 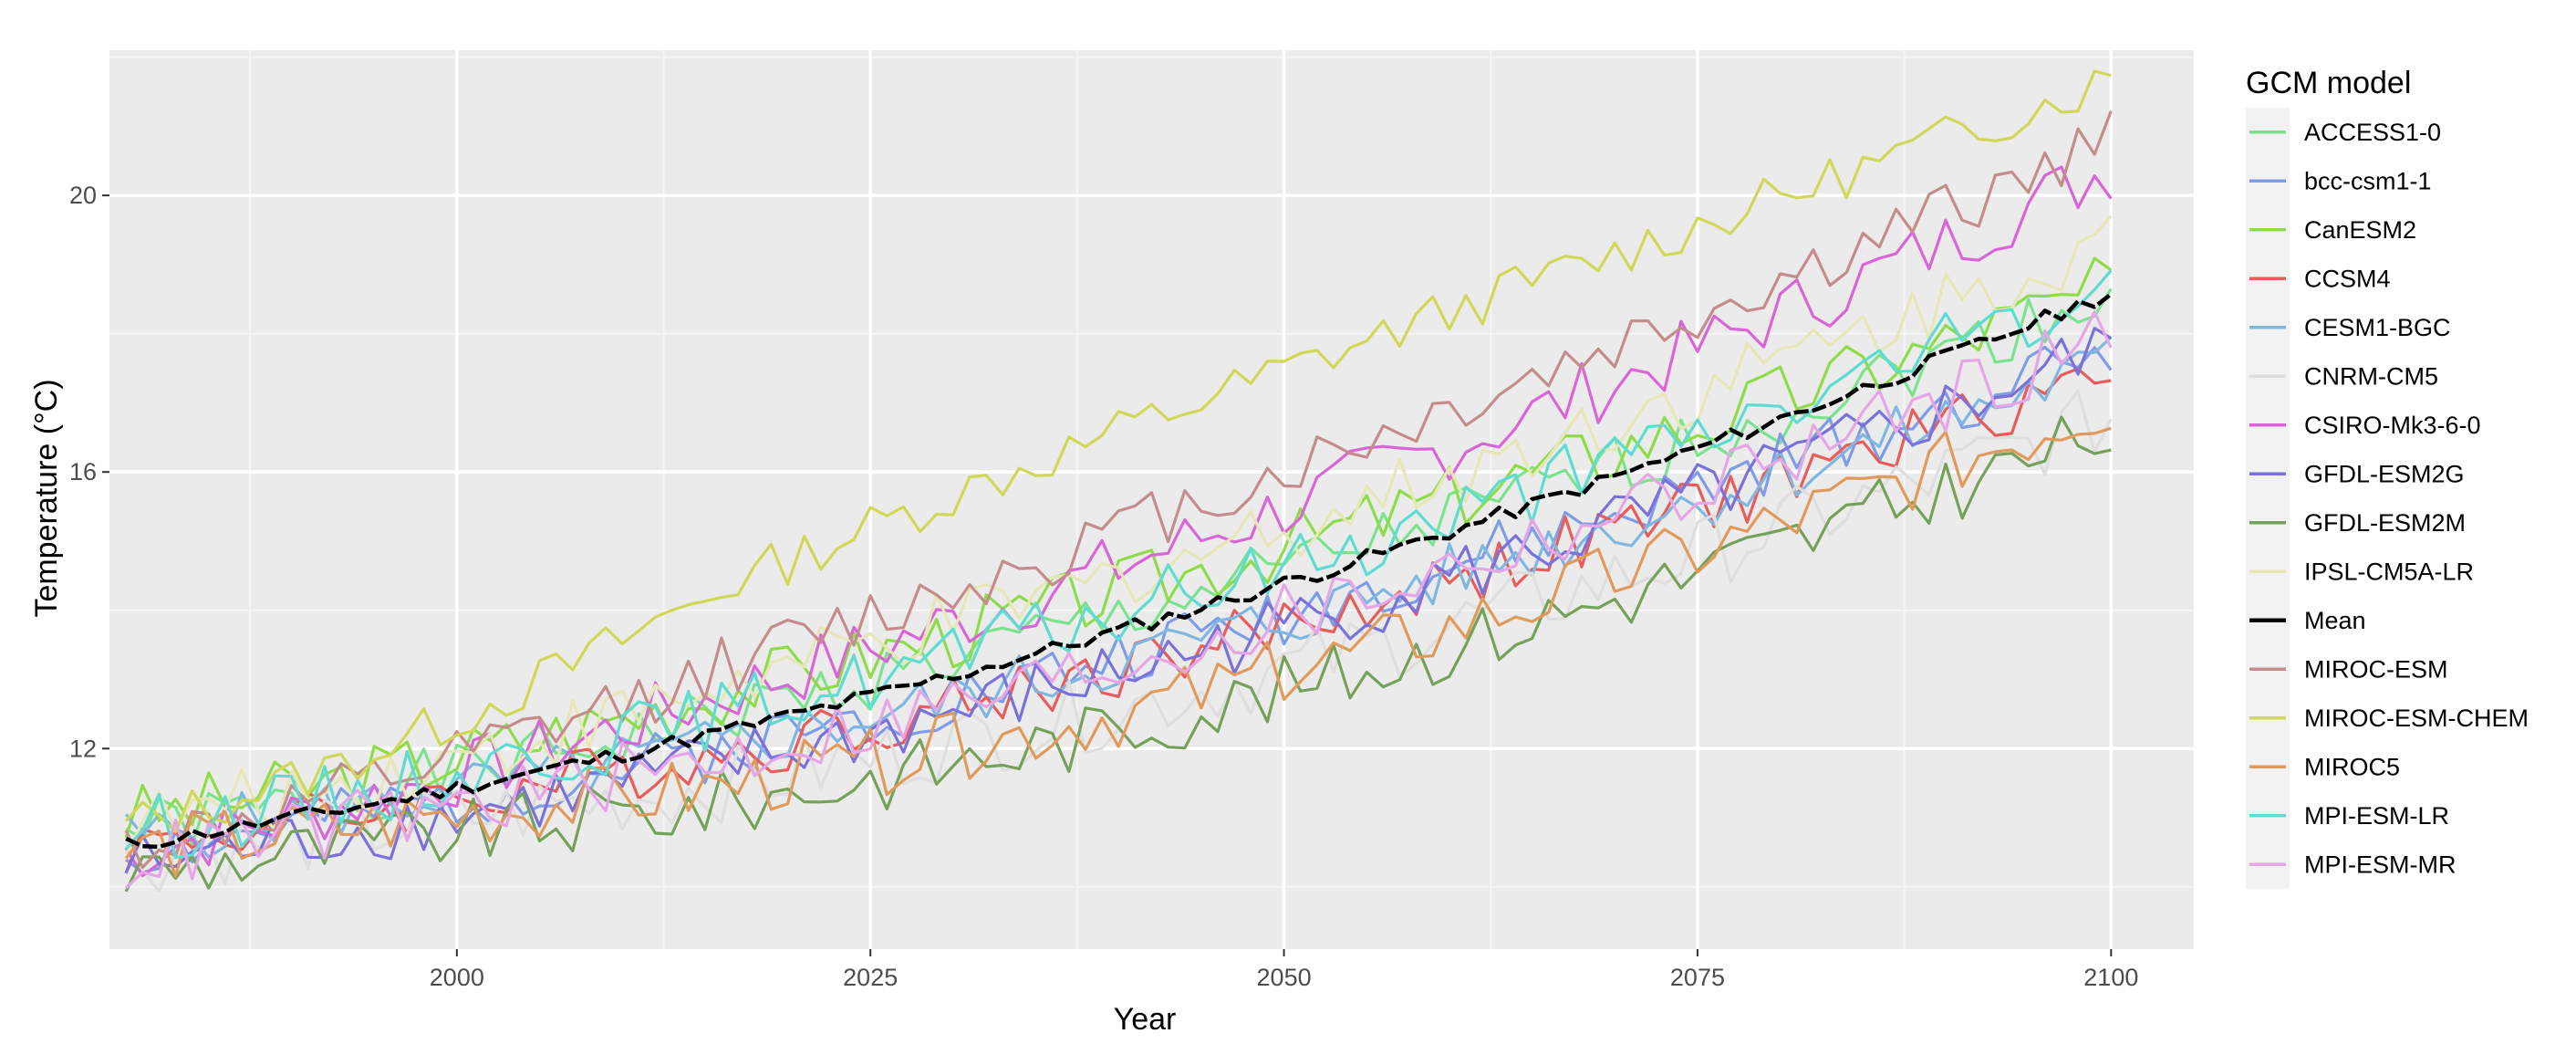 What do you see at coordinates (83, 195) in the screenshot?
I see `y-tick-label: 20` at bounding box center [83, 195].